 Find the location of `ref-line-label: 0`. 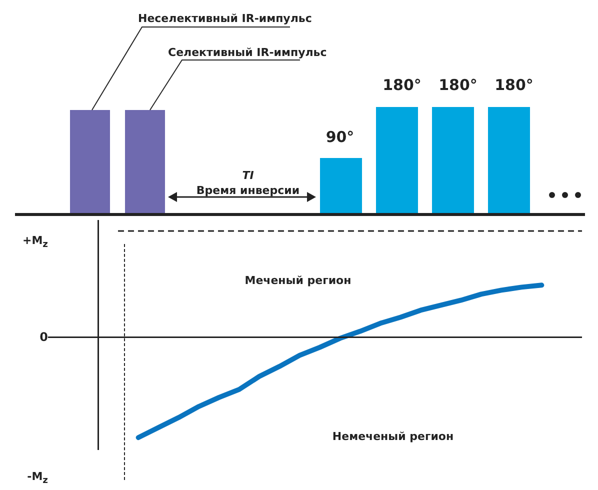

ref-line-label: 0 is located at coordinates (43, 337).